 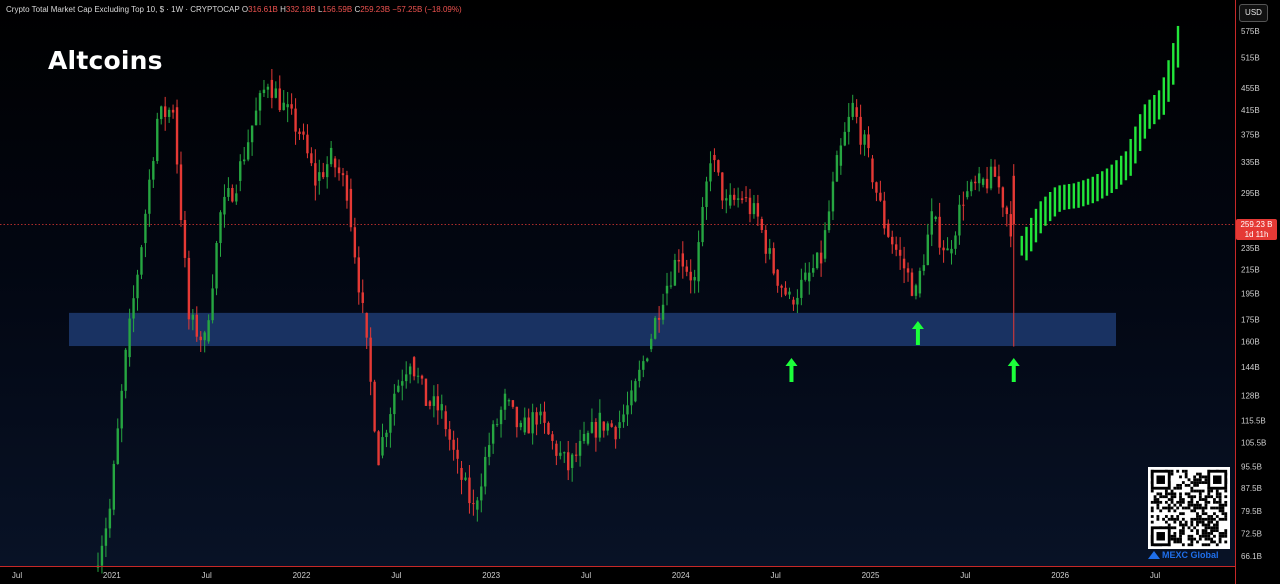 What do you see at coordinates (1154, 555) in the screenshot?
I see `brand-mark-icon` at bounding box center [1154, 555].